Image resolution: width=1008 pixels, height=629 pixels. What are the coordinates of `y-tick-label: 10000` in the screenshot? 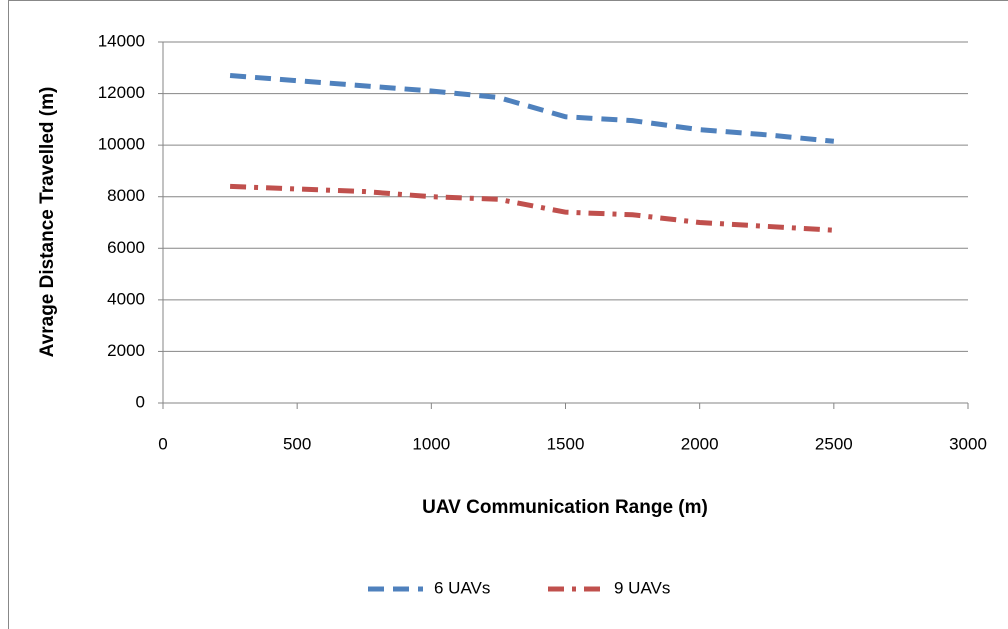 It's located at (121, 144).